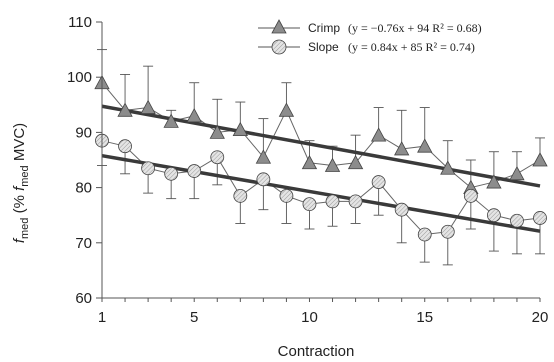 The width and height of the screenshot is (554, 362). I want to click on legend-equation-slope: (y = 0.84x + 85 R² = 0.74), so click(411, 47).